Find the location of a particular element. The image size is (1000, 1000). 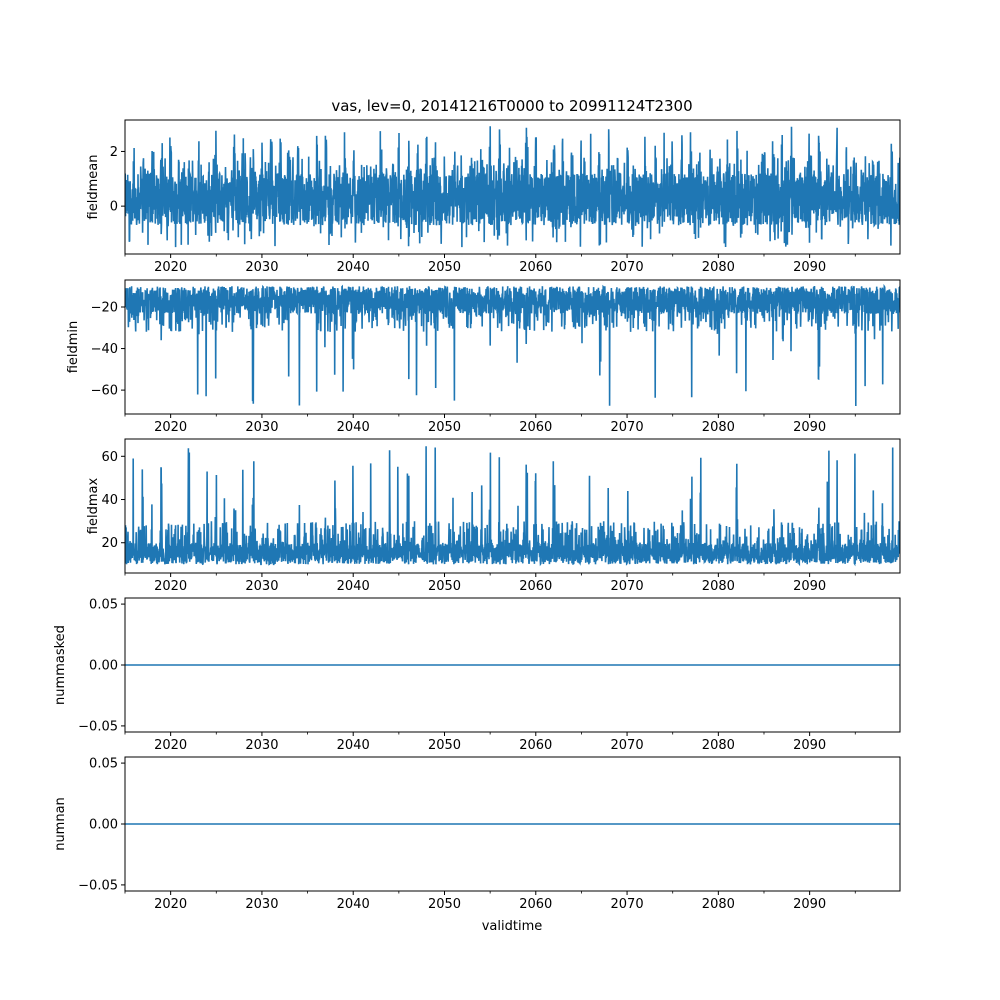

y-tick-label: −60 is located at coordinates (104, 391).